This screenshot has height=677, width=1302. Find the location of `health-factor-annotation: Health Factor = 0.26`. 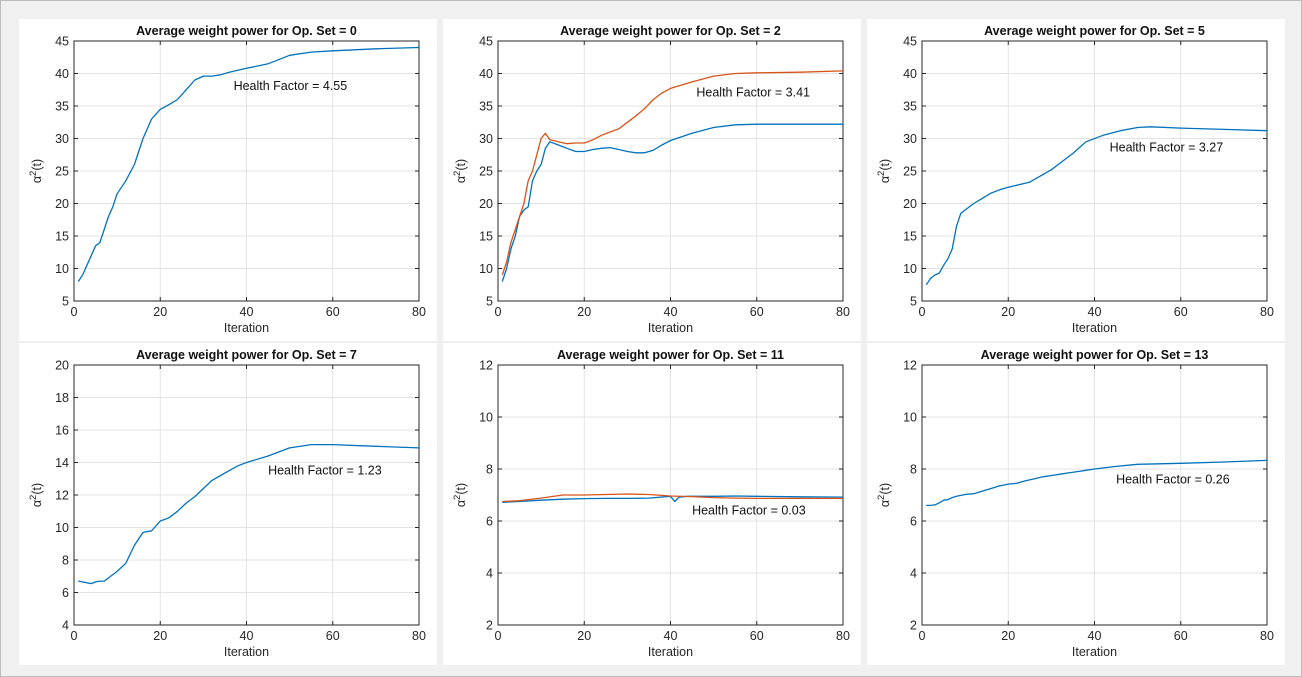

health-factor-annotation: Health Factor = 0.26 is located at coordinates (1173, 479).